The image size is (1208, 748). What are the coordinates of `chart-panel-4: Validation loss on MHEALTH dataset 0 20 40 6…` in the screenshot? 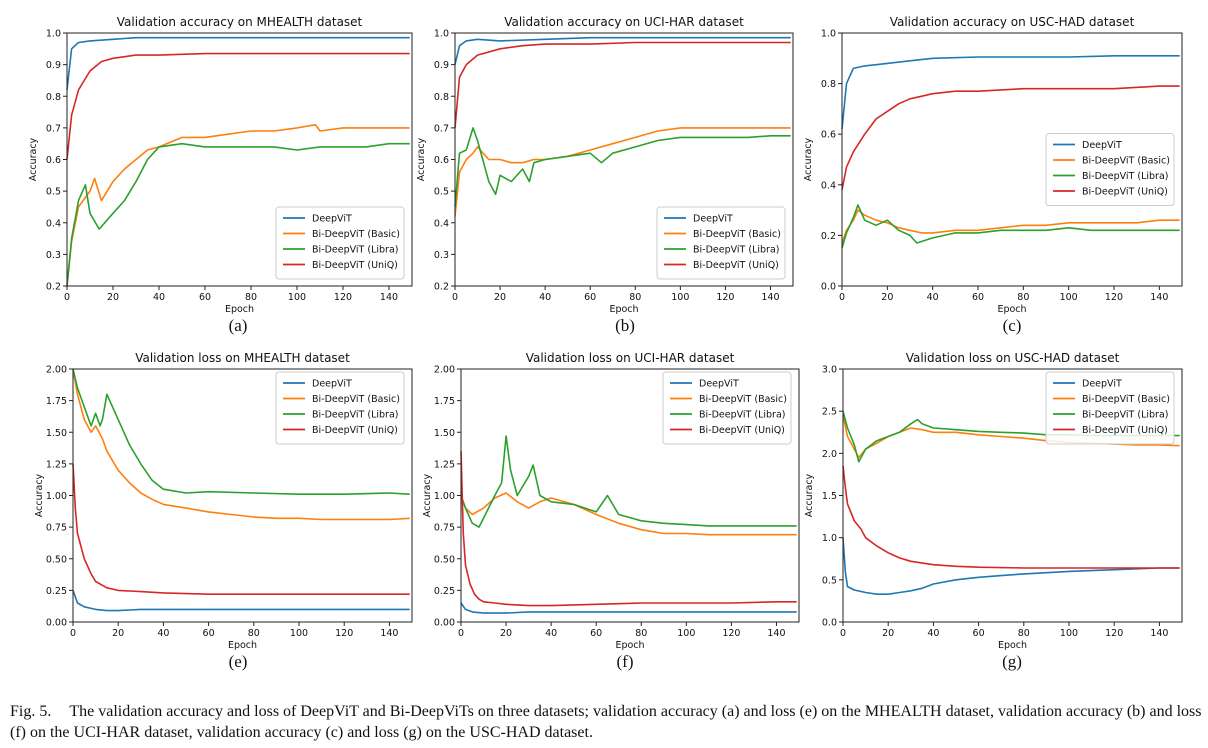 It's located at (223, 511).